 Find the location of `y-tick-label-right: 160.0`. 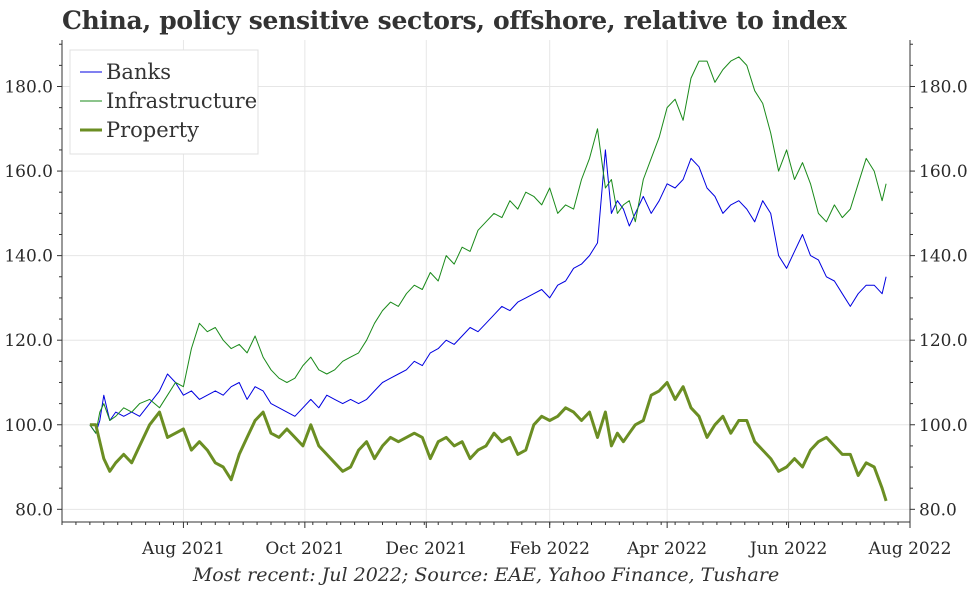

y-tick-label-right: 160.0 is located at coordinates (943, 172).